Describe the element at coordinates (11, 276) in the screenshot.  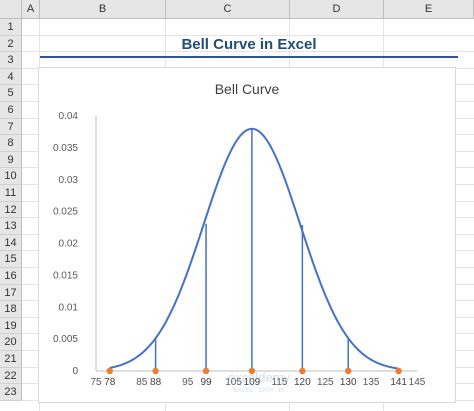
I see `row-header-16: 16` at that location.